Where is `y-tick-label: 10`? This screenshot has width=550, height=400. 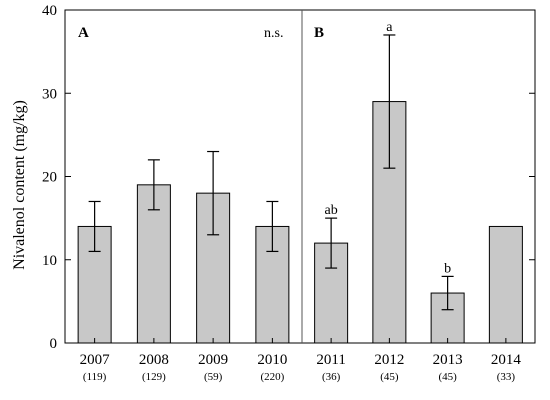 y-tick-label: 10 is located at coordinates (49, 261).